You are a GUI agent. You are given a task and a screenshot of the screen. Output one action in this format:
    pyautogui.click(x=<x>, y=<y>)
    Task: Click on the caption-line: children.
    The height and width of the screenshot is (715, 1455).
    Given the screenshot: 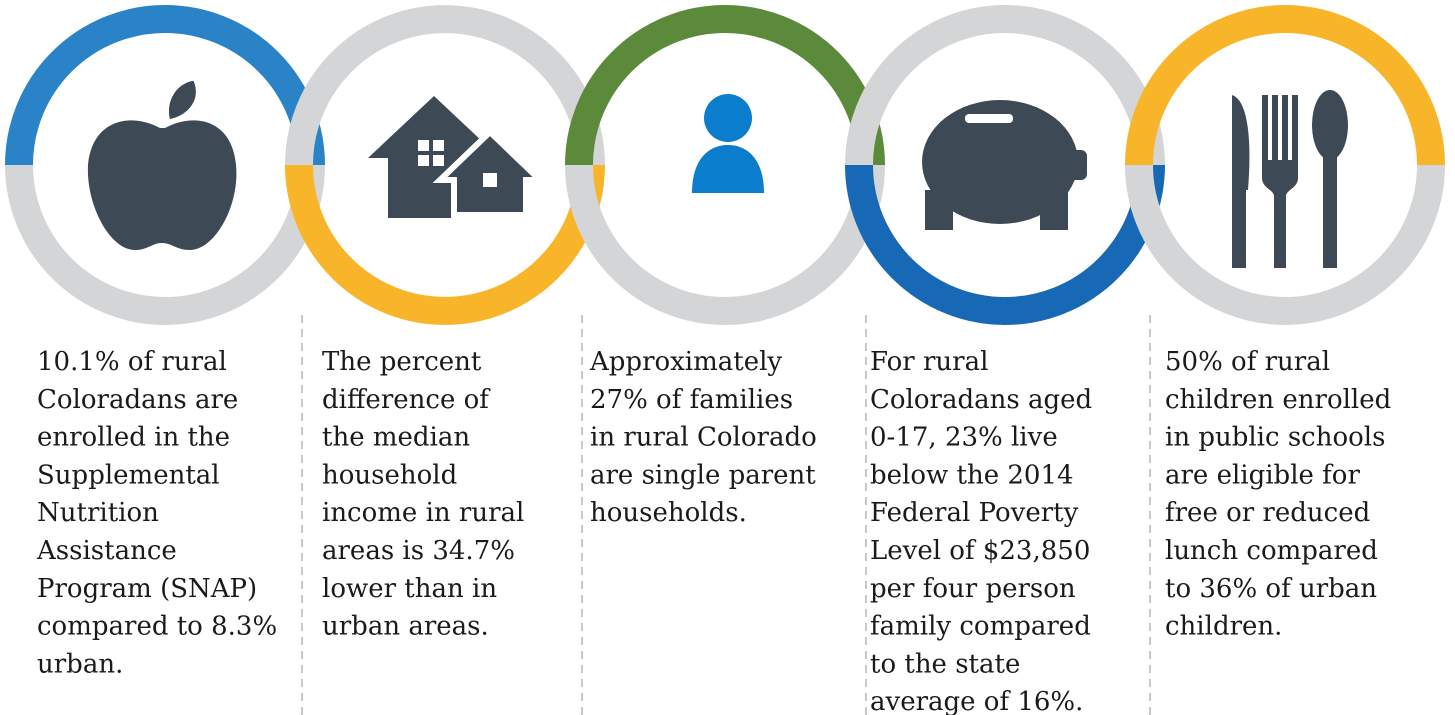 What is the action you would take?
    pyautogui.click(x=1223, y=627)
    